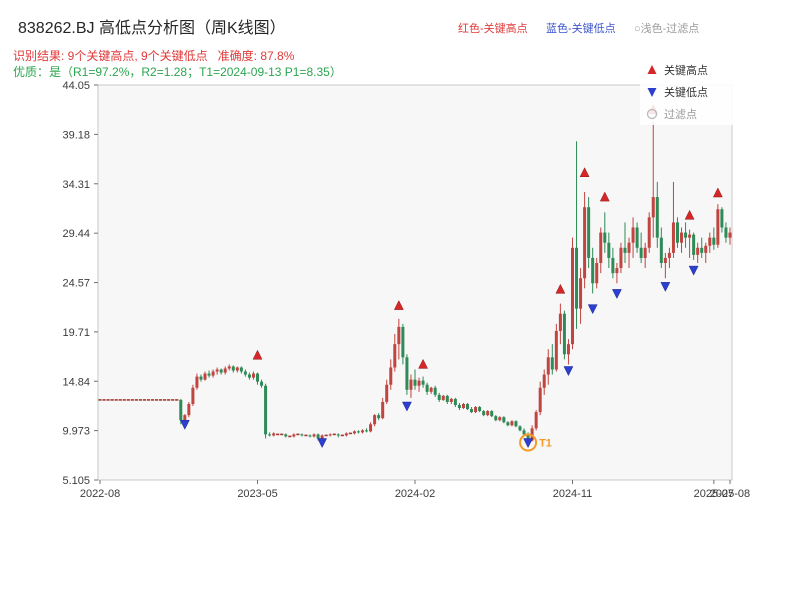  I want to click on y-tick-label: 5.105, so click(76, 481).